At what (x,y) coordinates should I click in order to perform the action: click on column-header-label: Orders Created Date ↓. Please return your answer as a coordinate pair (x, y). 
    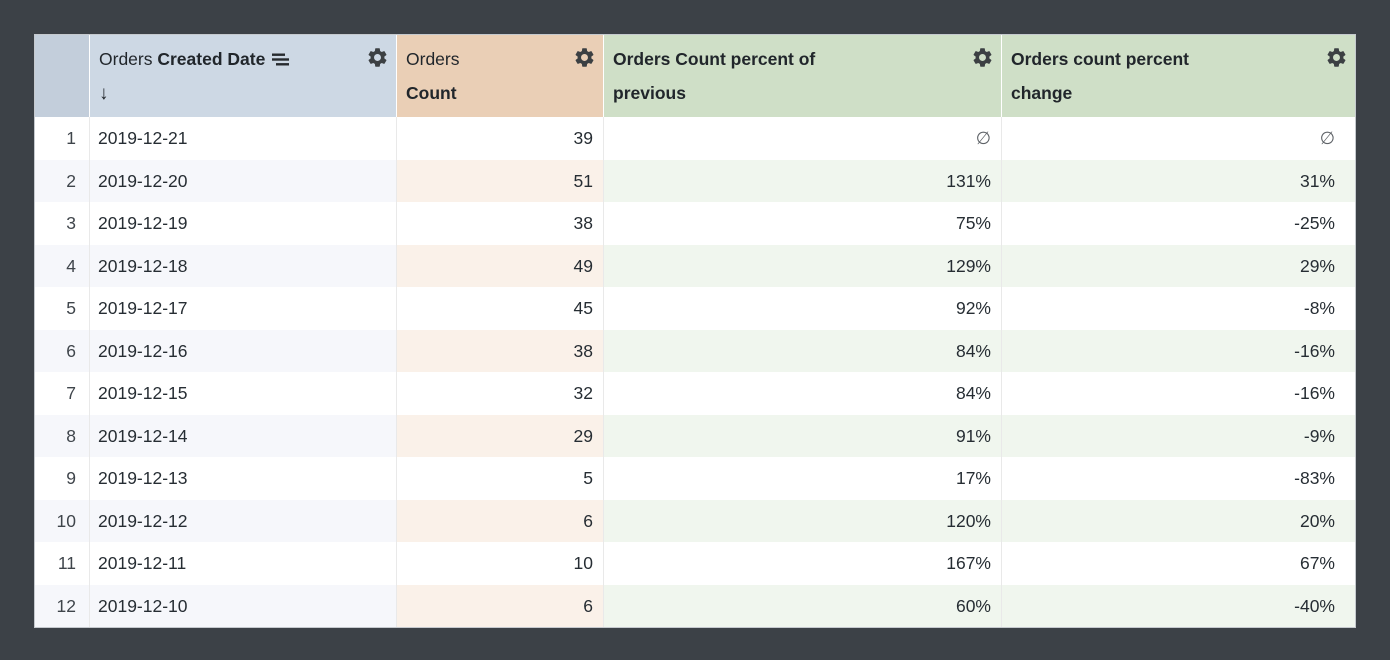
    Looking at the image, I should click on (230, 76).